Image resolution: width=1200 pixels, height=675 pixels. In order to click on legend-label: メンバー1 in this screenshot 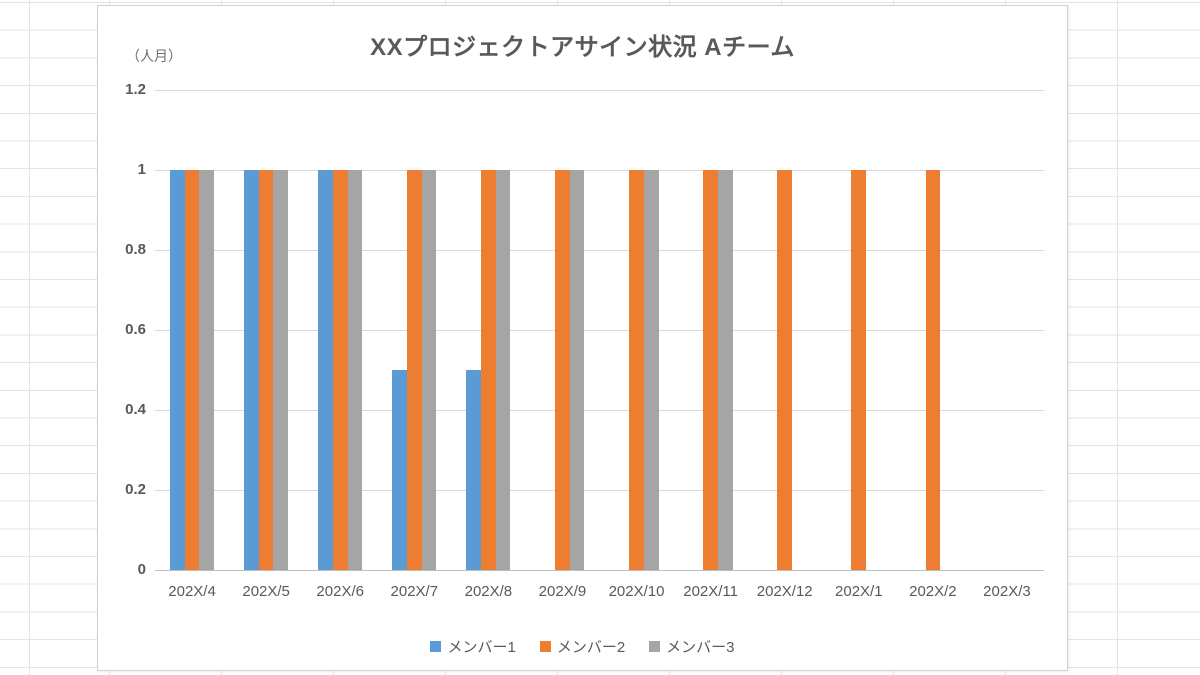, I will do `click(481, 647)`.